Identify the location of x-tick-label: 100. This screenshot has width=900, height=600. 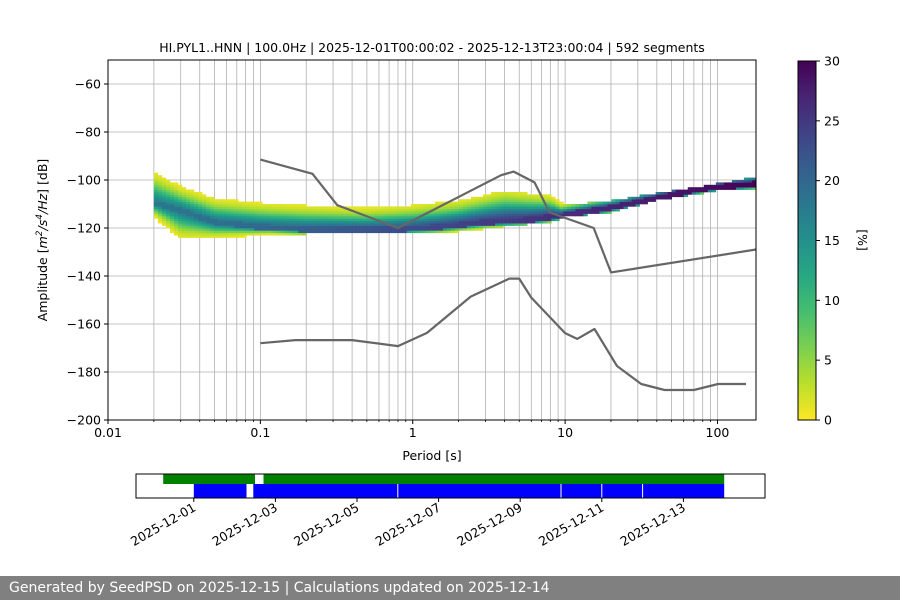
(718, 432).